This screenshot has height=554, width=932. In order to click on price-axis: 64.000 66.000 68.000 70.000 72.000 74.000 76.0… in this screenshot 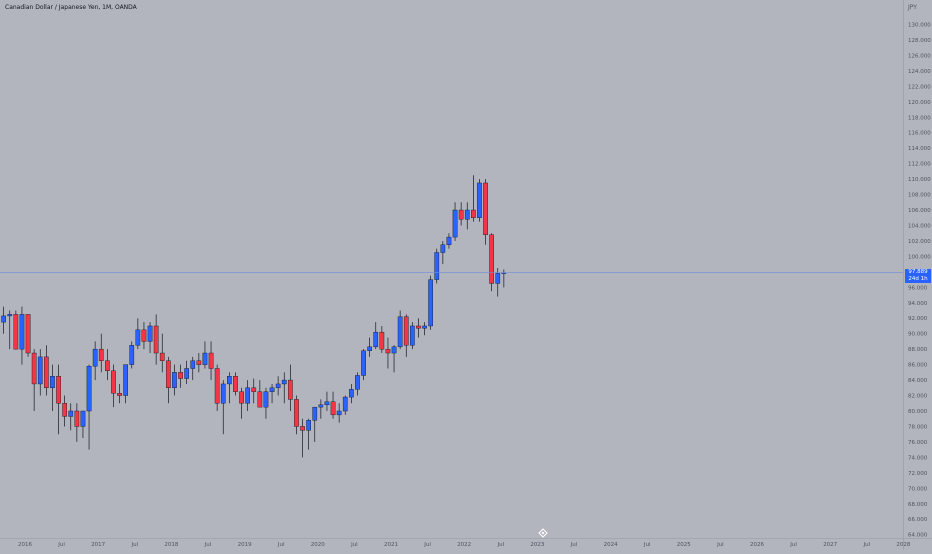, I will do `click(919, 281)`.